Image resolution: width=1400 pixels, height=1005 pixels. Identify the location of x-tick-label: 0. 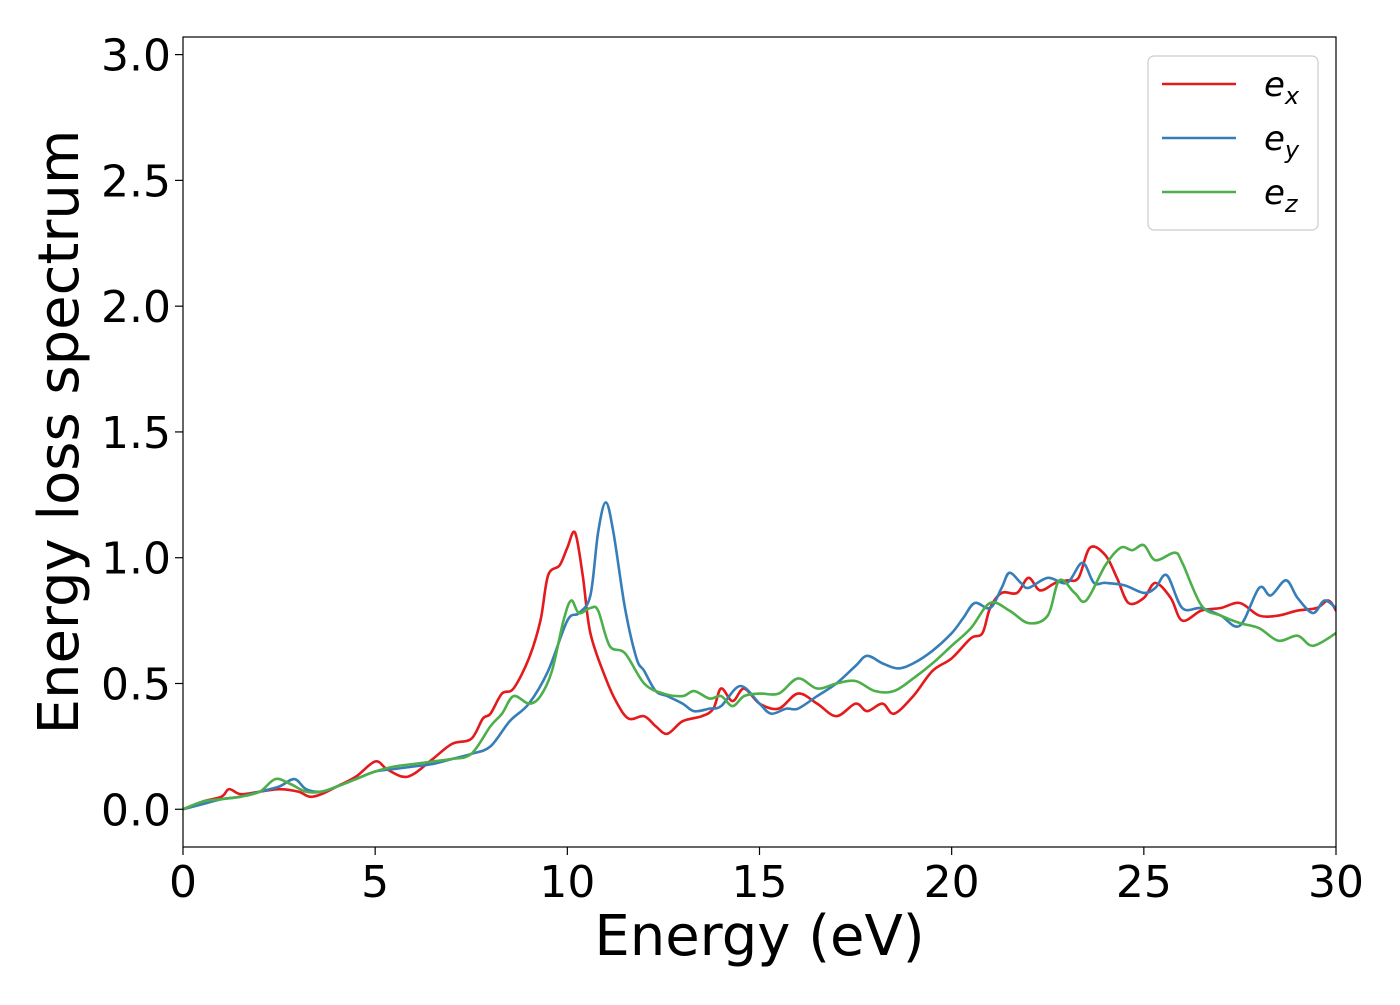
(183, 882).